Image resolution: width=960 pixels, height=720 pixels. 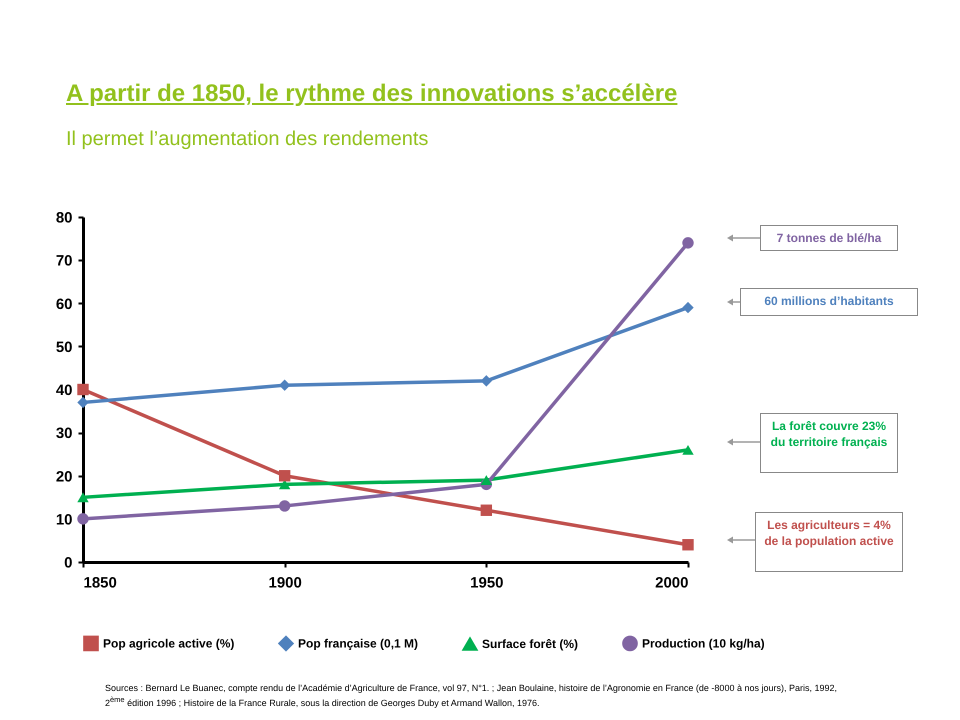 What do you see at coordinates (64, 347) in the screenshot?
I see `y-tick-label: 50` at bounding box center [64, 347].